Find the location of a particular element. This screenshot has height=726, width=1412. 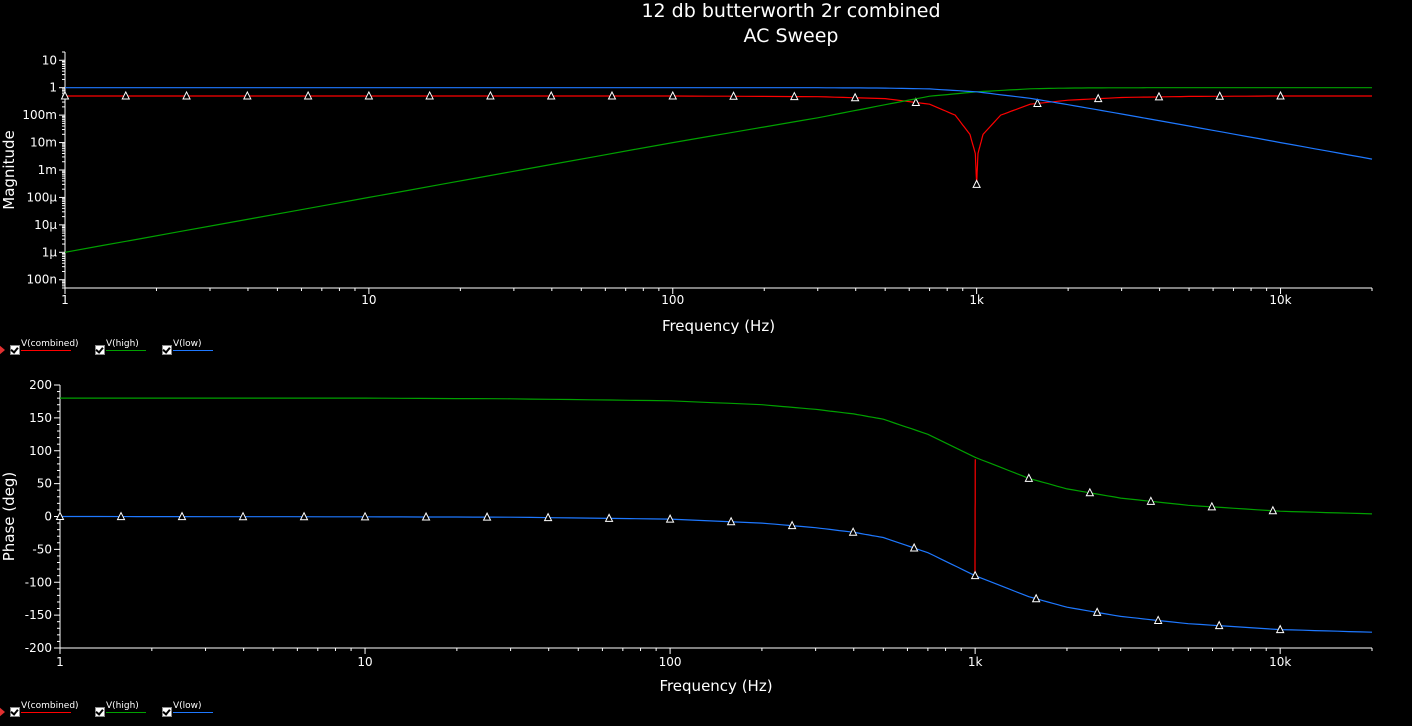

y-tick-label: 100m is located at coordinates (39, 115).